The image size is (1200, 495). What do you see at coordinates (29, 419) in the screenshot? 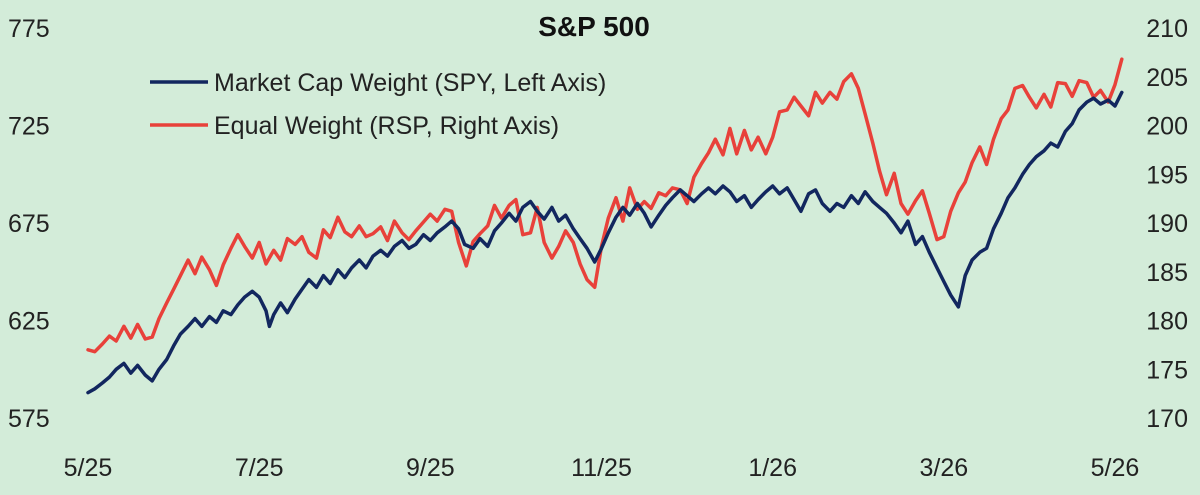
I see `y-left-tick-label: 575` at bounding box center [29, 419].